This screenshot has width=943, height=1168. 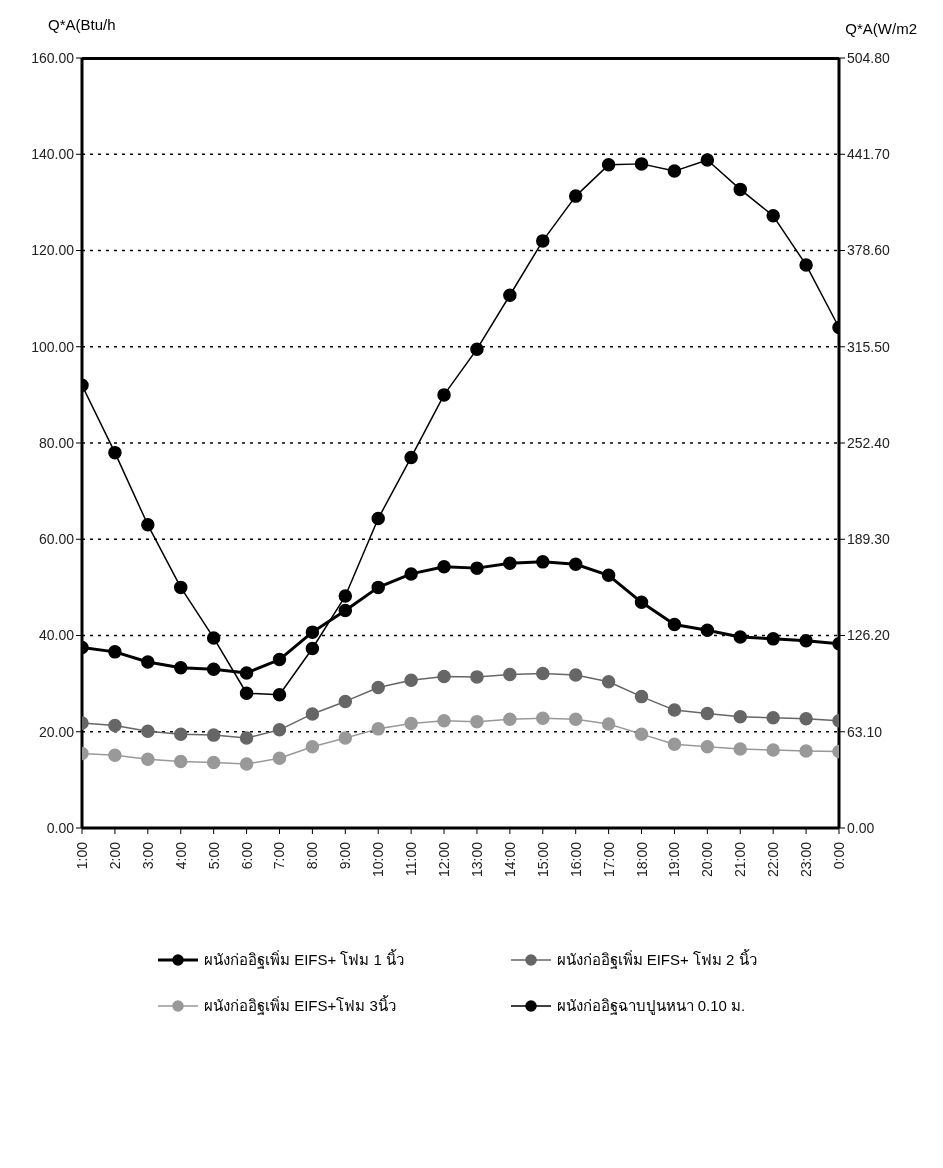 What do you see at coordinates (56, 731) in the screenshot?
I see `y-tick-label: 20.00` at bounding box center [56, 731].